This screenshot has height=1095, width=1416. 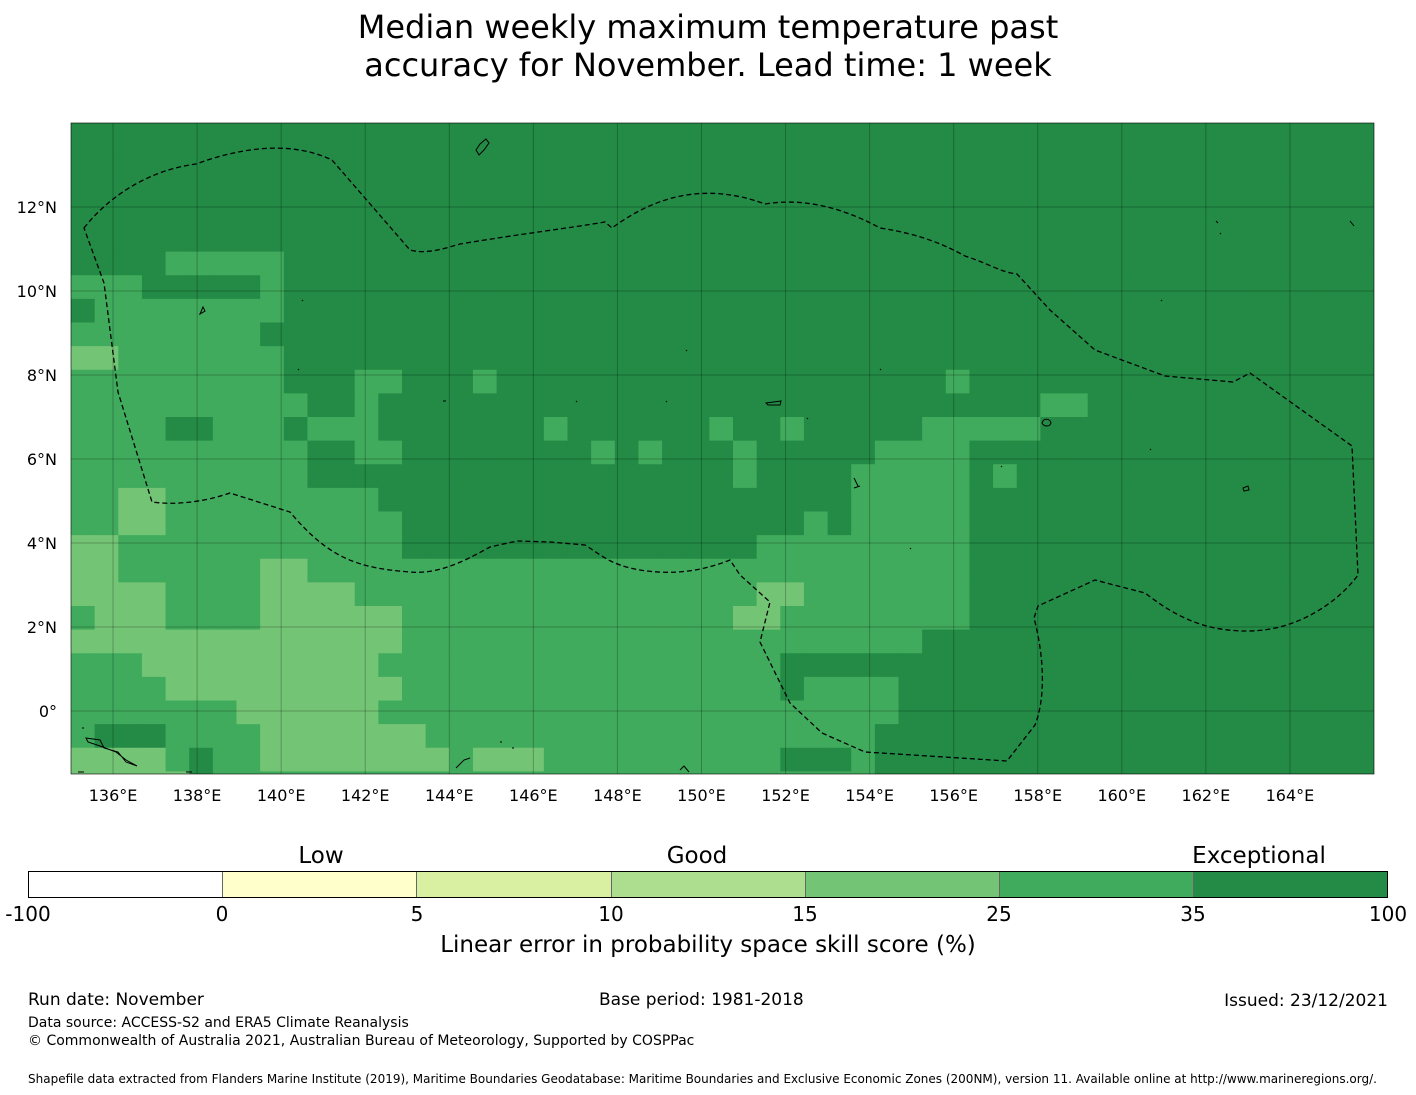 What do you see at coordinates (1206, 795) in the screenshot?
I see `longitude-label: 162°E` at bounding box center [1206, 795].